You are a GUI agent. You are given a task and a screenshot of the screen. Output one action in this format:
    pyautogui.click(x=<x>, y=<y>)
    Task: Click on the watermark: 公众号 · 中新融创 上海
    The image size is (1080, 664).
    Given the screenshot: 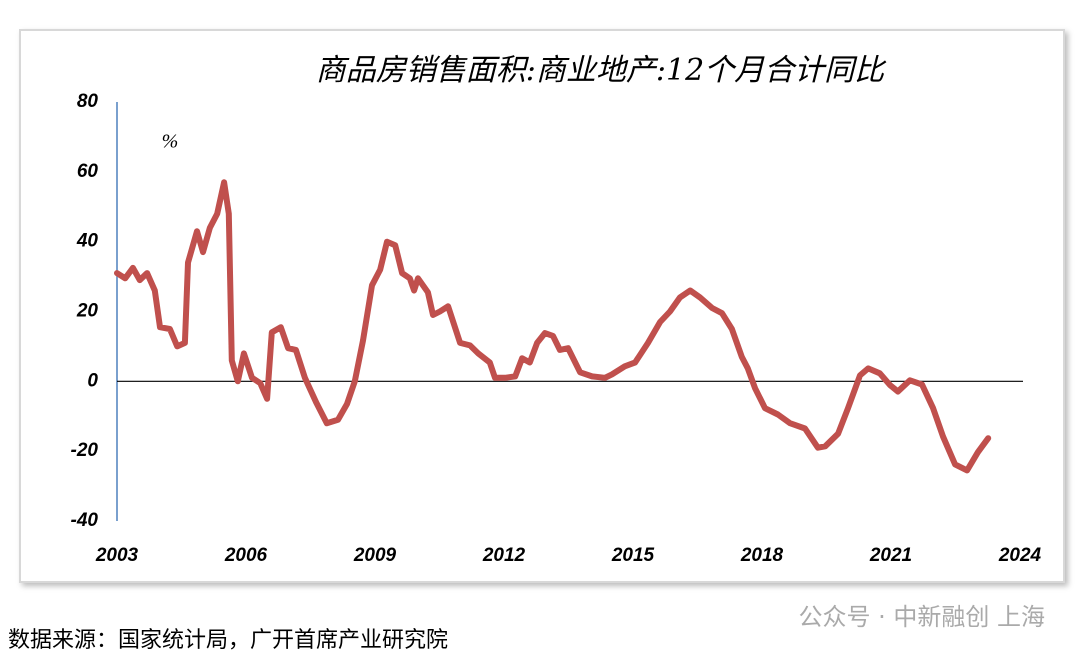 What is the action you would take?
    pyautogui.click(x=921, y=617)
    